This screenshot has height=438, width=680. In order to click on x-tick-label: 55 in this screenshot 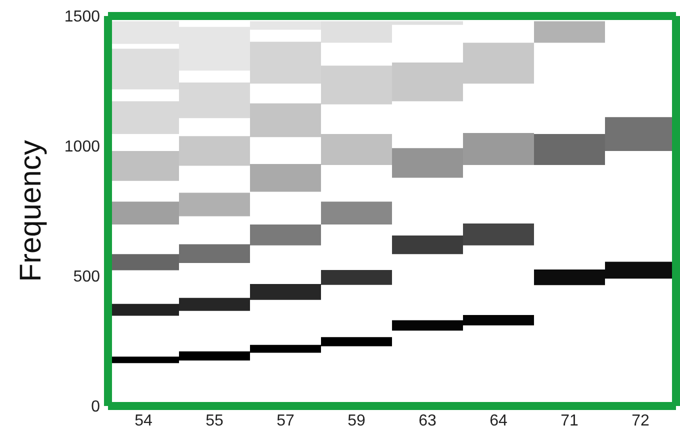, I will do `click(215, 421)`.